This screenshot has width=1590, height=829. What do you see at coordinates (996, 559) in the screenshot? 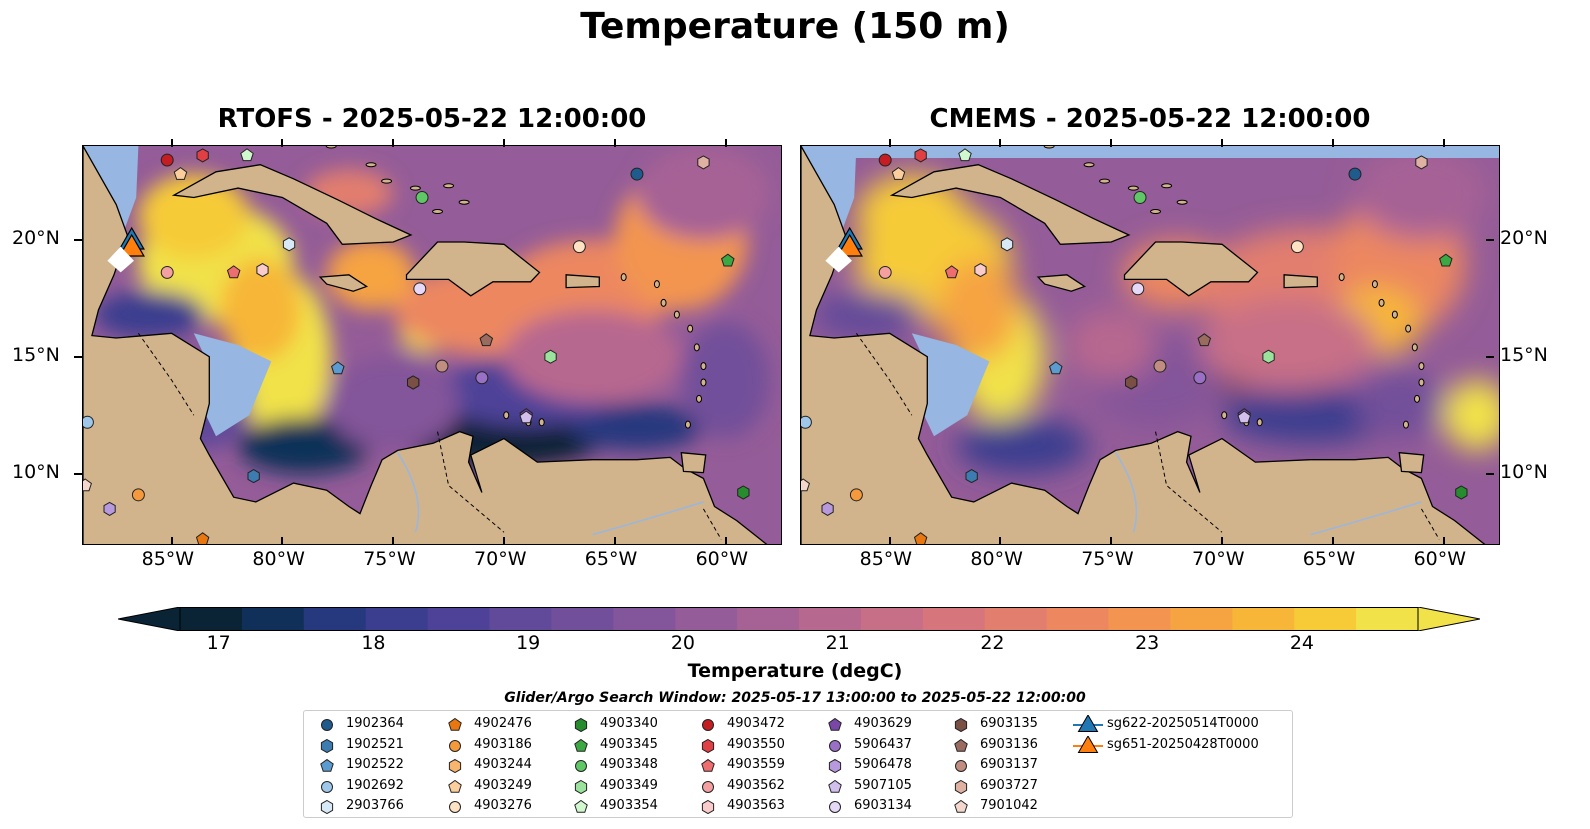
I see `x-tick-label: 80°W` at bounding box center [996, 559].